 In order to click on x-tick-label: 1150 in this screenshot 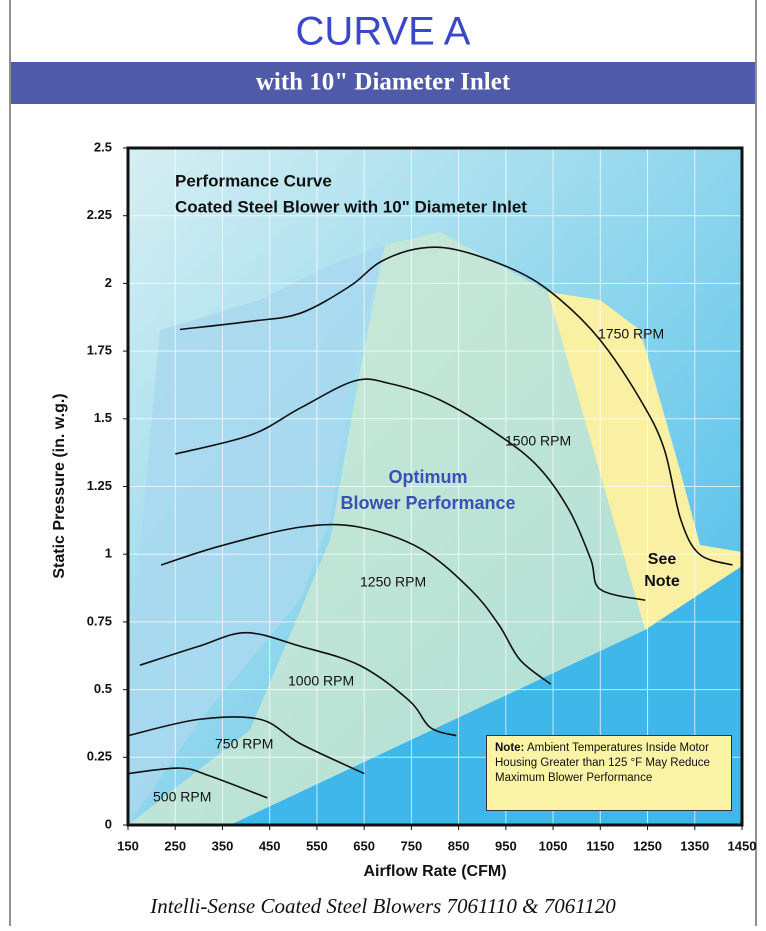, I will do `click(600, 845)`.